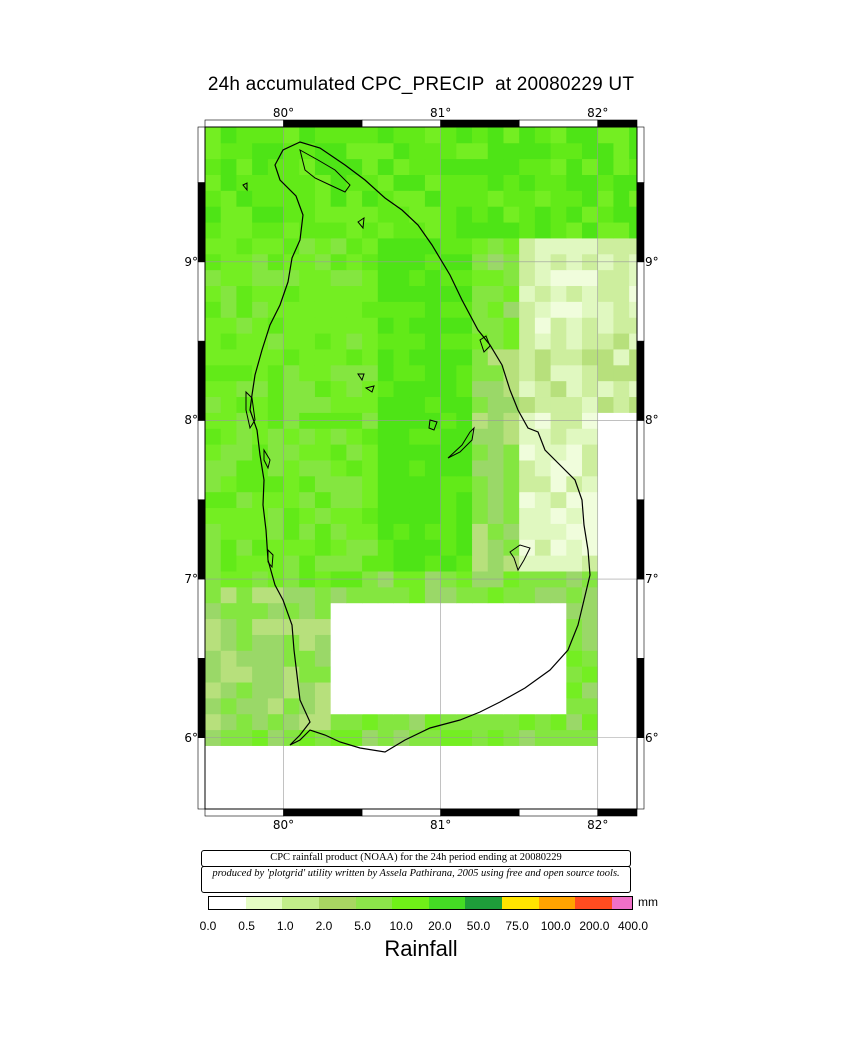  I want to click on frame-left-segment, so click(201, 618).